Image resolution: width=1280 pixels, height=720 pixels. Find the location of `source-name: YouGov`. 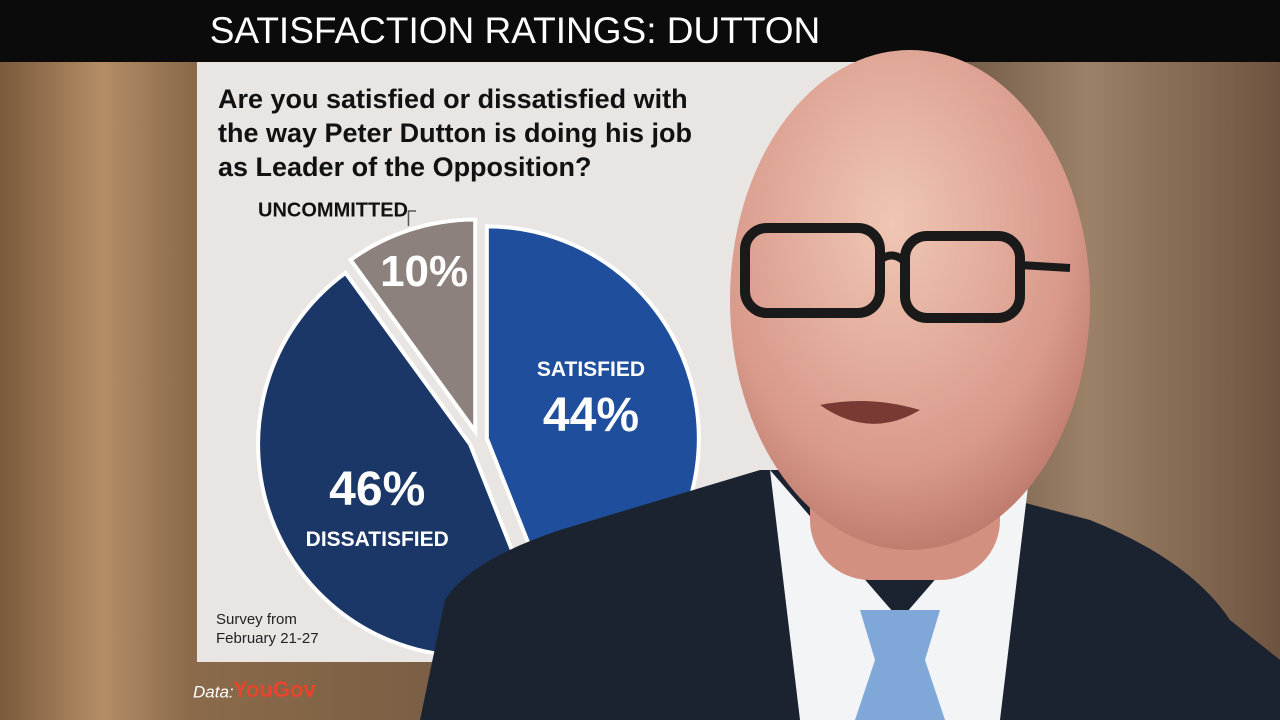

source-name: YouGov is located at coordinates (274, 689).